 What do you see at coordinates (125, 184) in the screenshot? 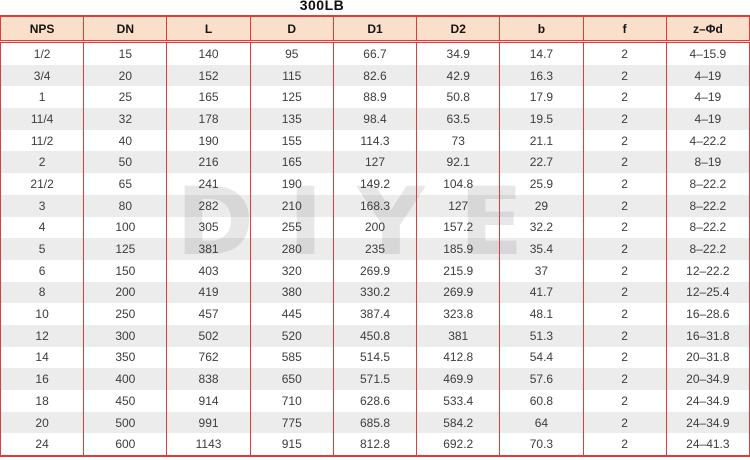
I see `table-cell: 65` at bounding box center [125, 184].